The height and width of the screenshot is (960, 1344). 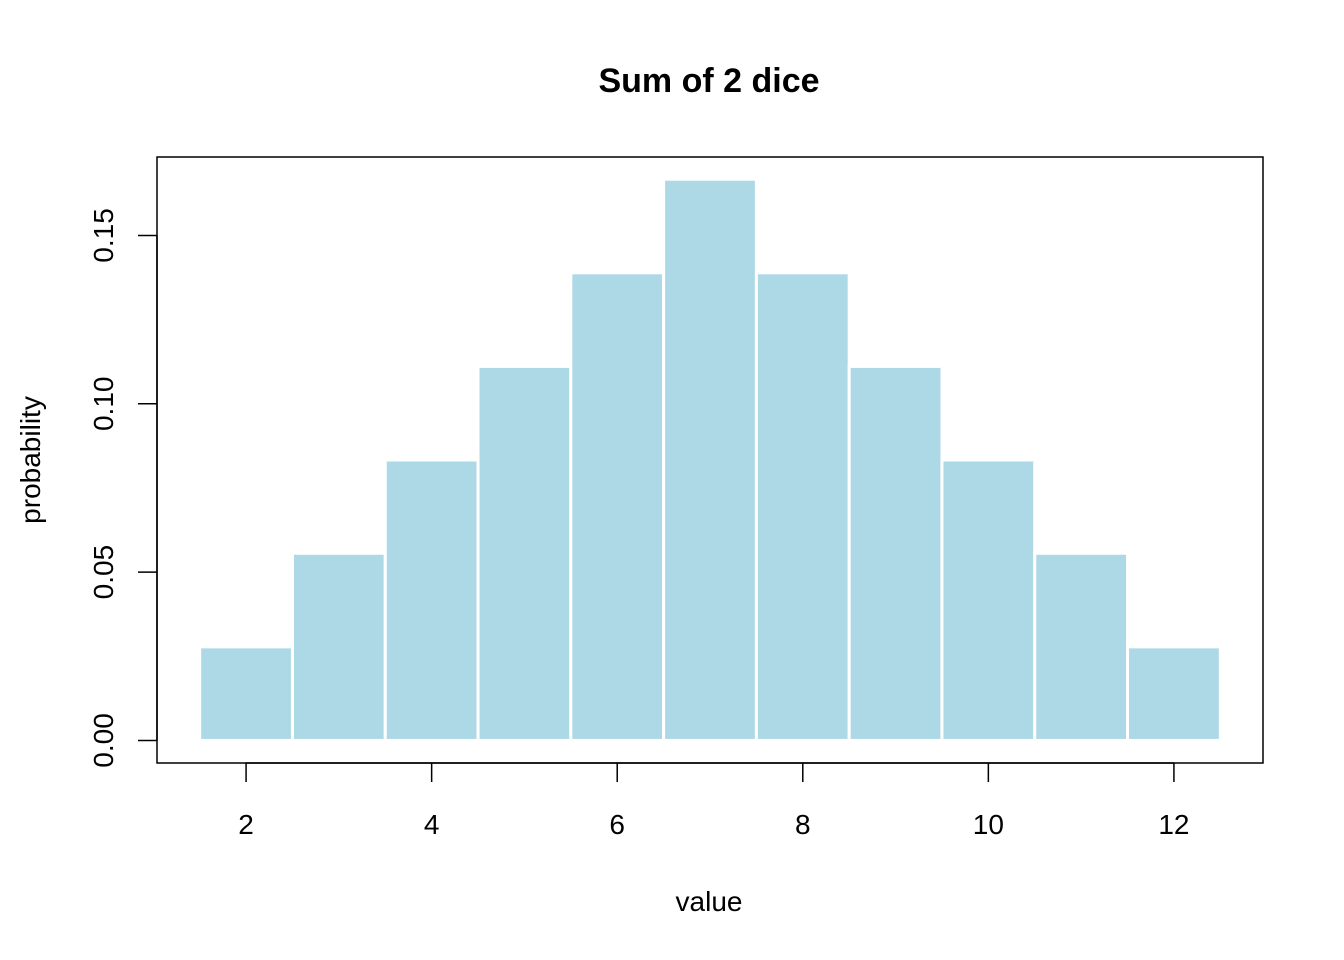 I want to click on x-axis-label: value, so click(x=709, y=901).